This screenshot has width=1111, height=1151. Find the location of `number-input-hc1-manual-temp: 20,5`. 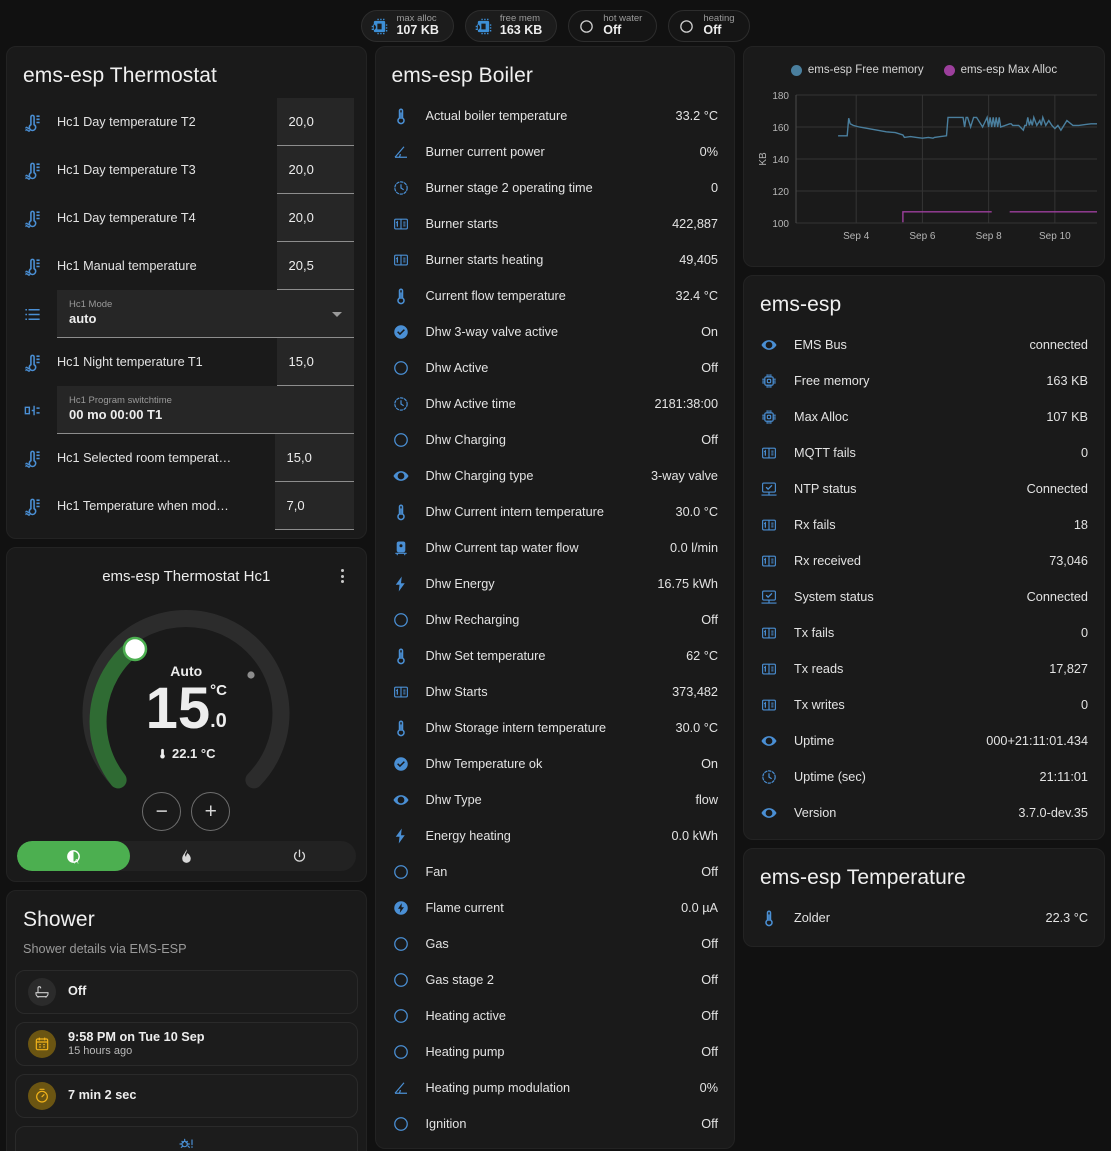

number-input-hc1-manual-temp: 20,5 is located at coordinates (315, 266).